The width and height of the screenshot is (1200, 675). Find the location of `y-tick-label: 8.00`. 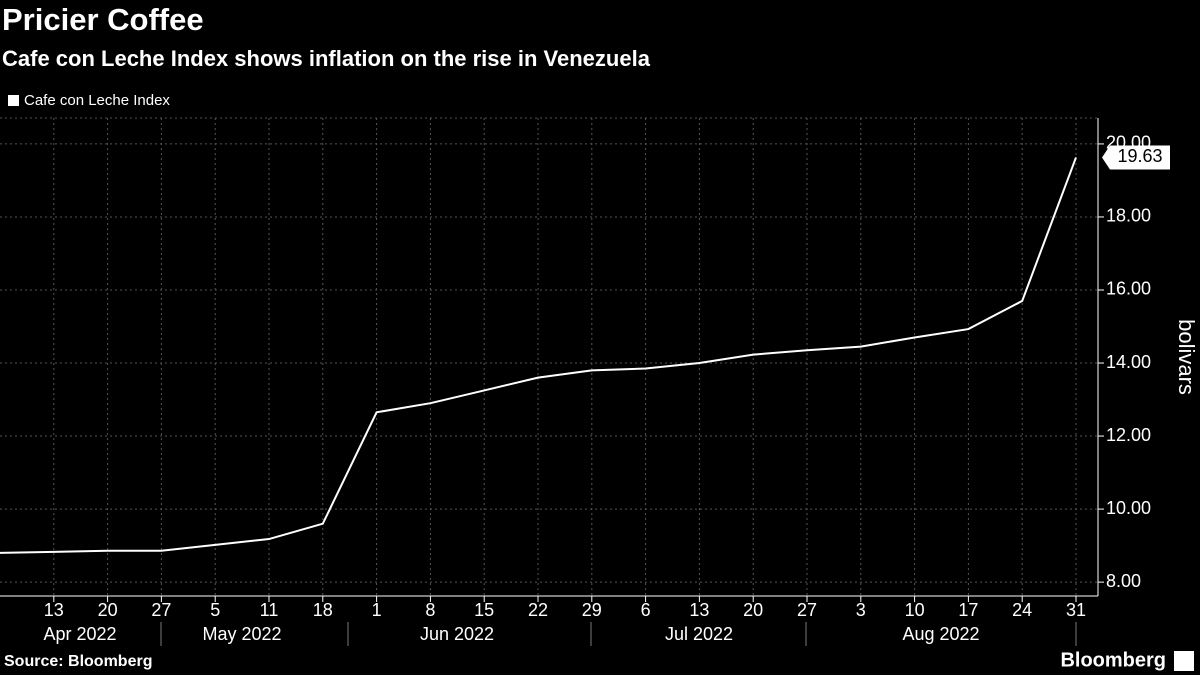

y-tick-label: 8.00 is located at coordinates (1123, 581).